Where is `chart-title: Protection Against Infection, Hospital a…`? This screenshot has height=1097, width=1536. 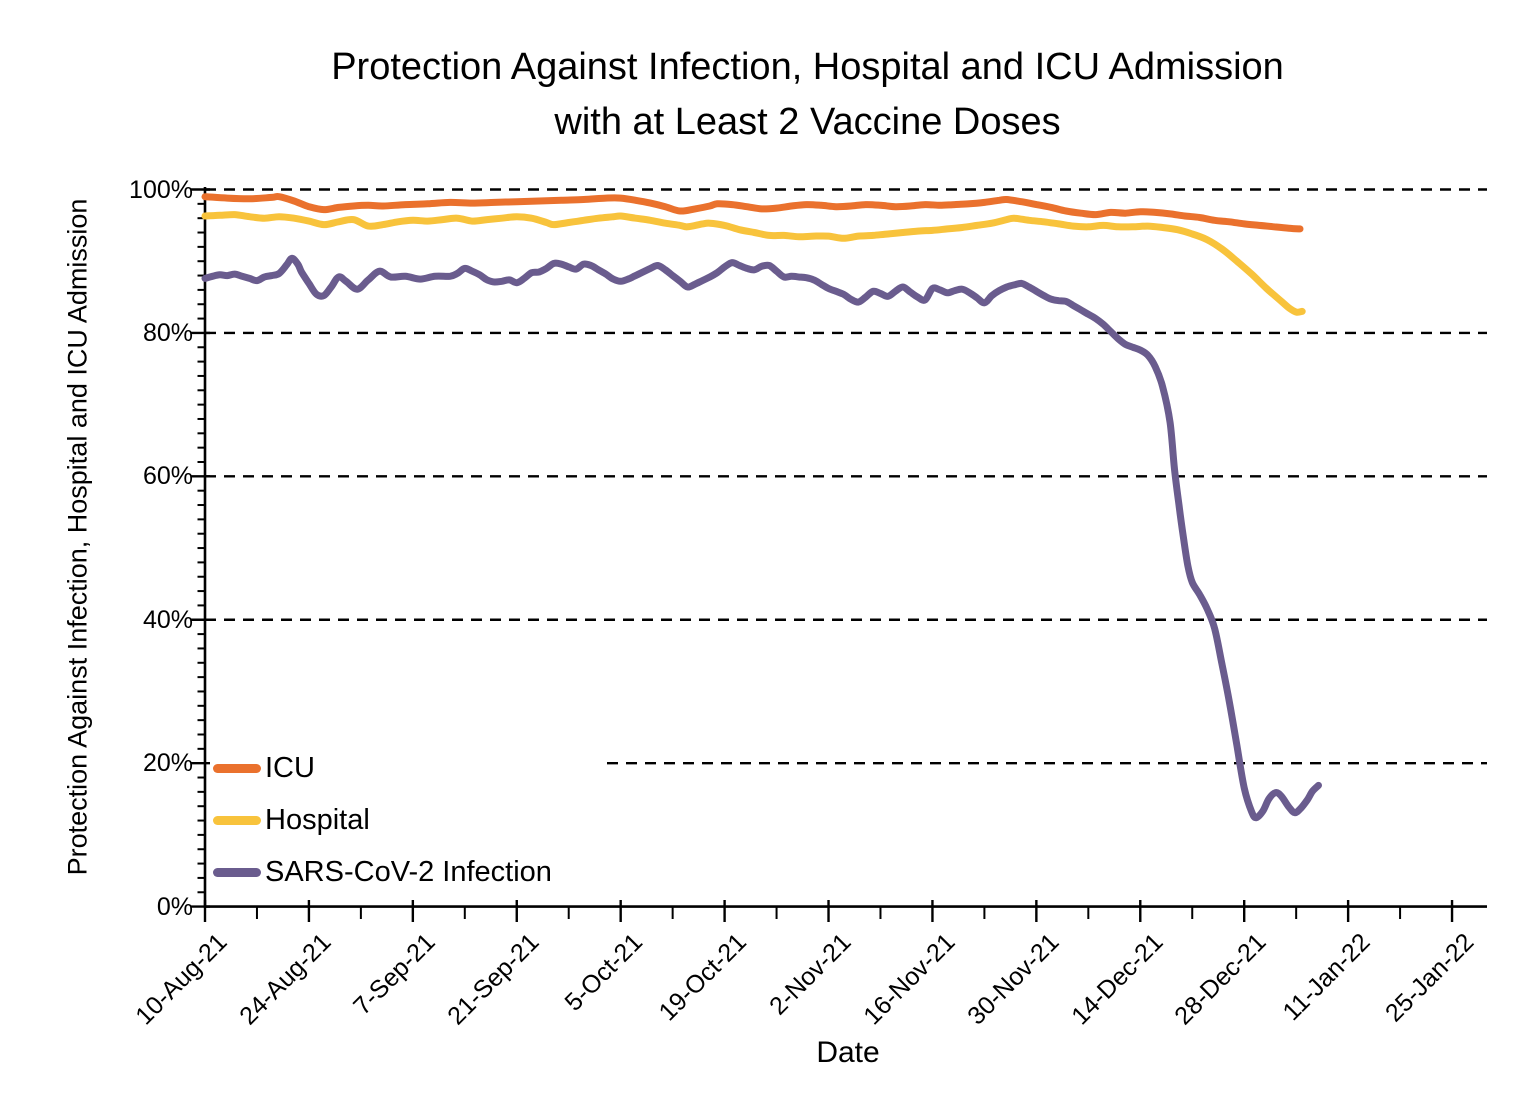 chart-title: Protection Against Infection, Hospital a… is located at coordinates (807, 95).